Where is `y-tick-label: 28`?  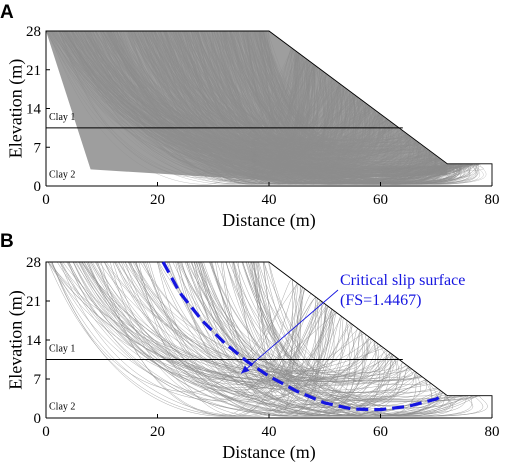 y-tick-label: 28 is located at coordinates (33, 32).